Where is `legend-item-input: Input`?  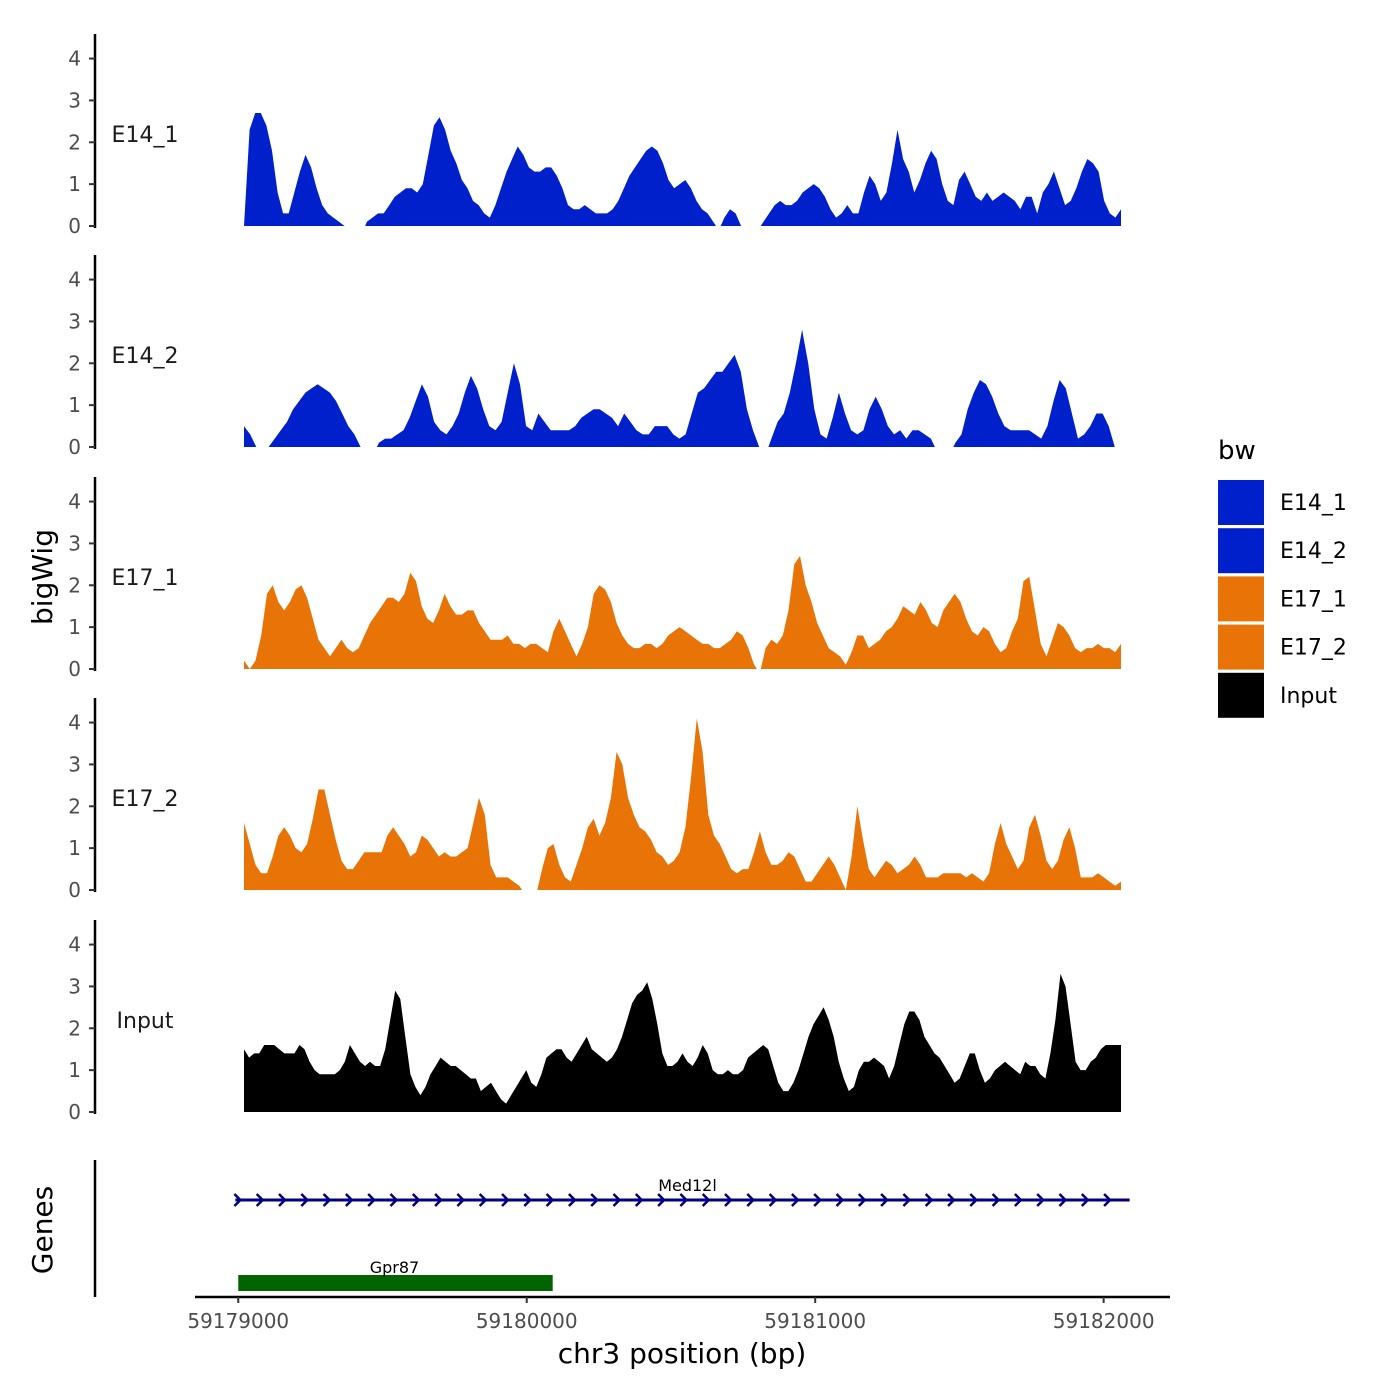 legend-item-input: Input is located at coordinates (1277, 695).